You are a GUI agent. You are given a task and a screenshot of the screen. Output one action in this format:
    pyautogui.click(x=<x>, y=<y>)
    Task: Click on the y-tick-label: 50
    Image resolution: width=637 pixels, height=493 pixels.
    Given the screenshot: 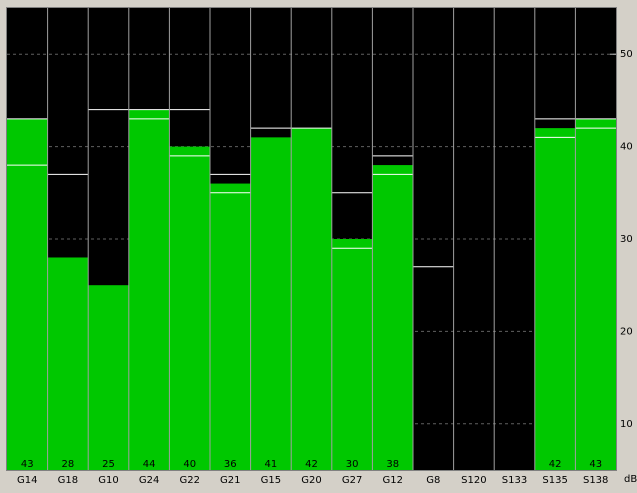 What is the action you would take?
    pyautogui.click(x=626, y=54)
    